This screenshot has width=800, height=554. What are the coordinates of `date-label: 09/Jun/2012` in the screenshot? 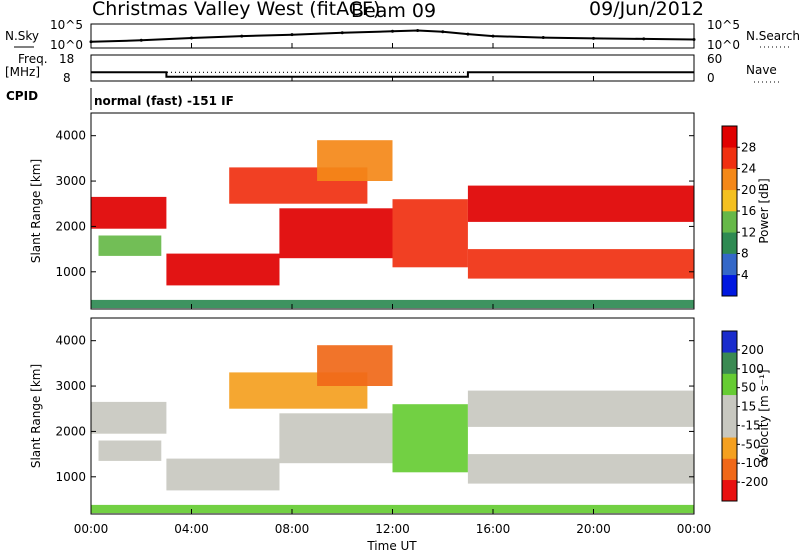 It's located at (646, 10).